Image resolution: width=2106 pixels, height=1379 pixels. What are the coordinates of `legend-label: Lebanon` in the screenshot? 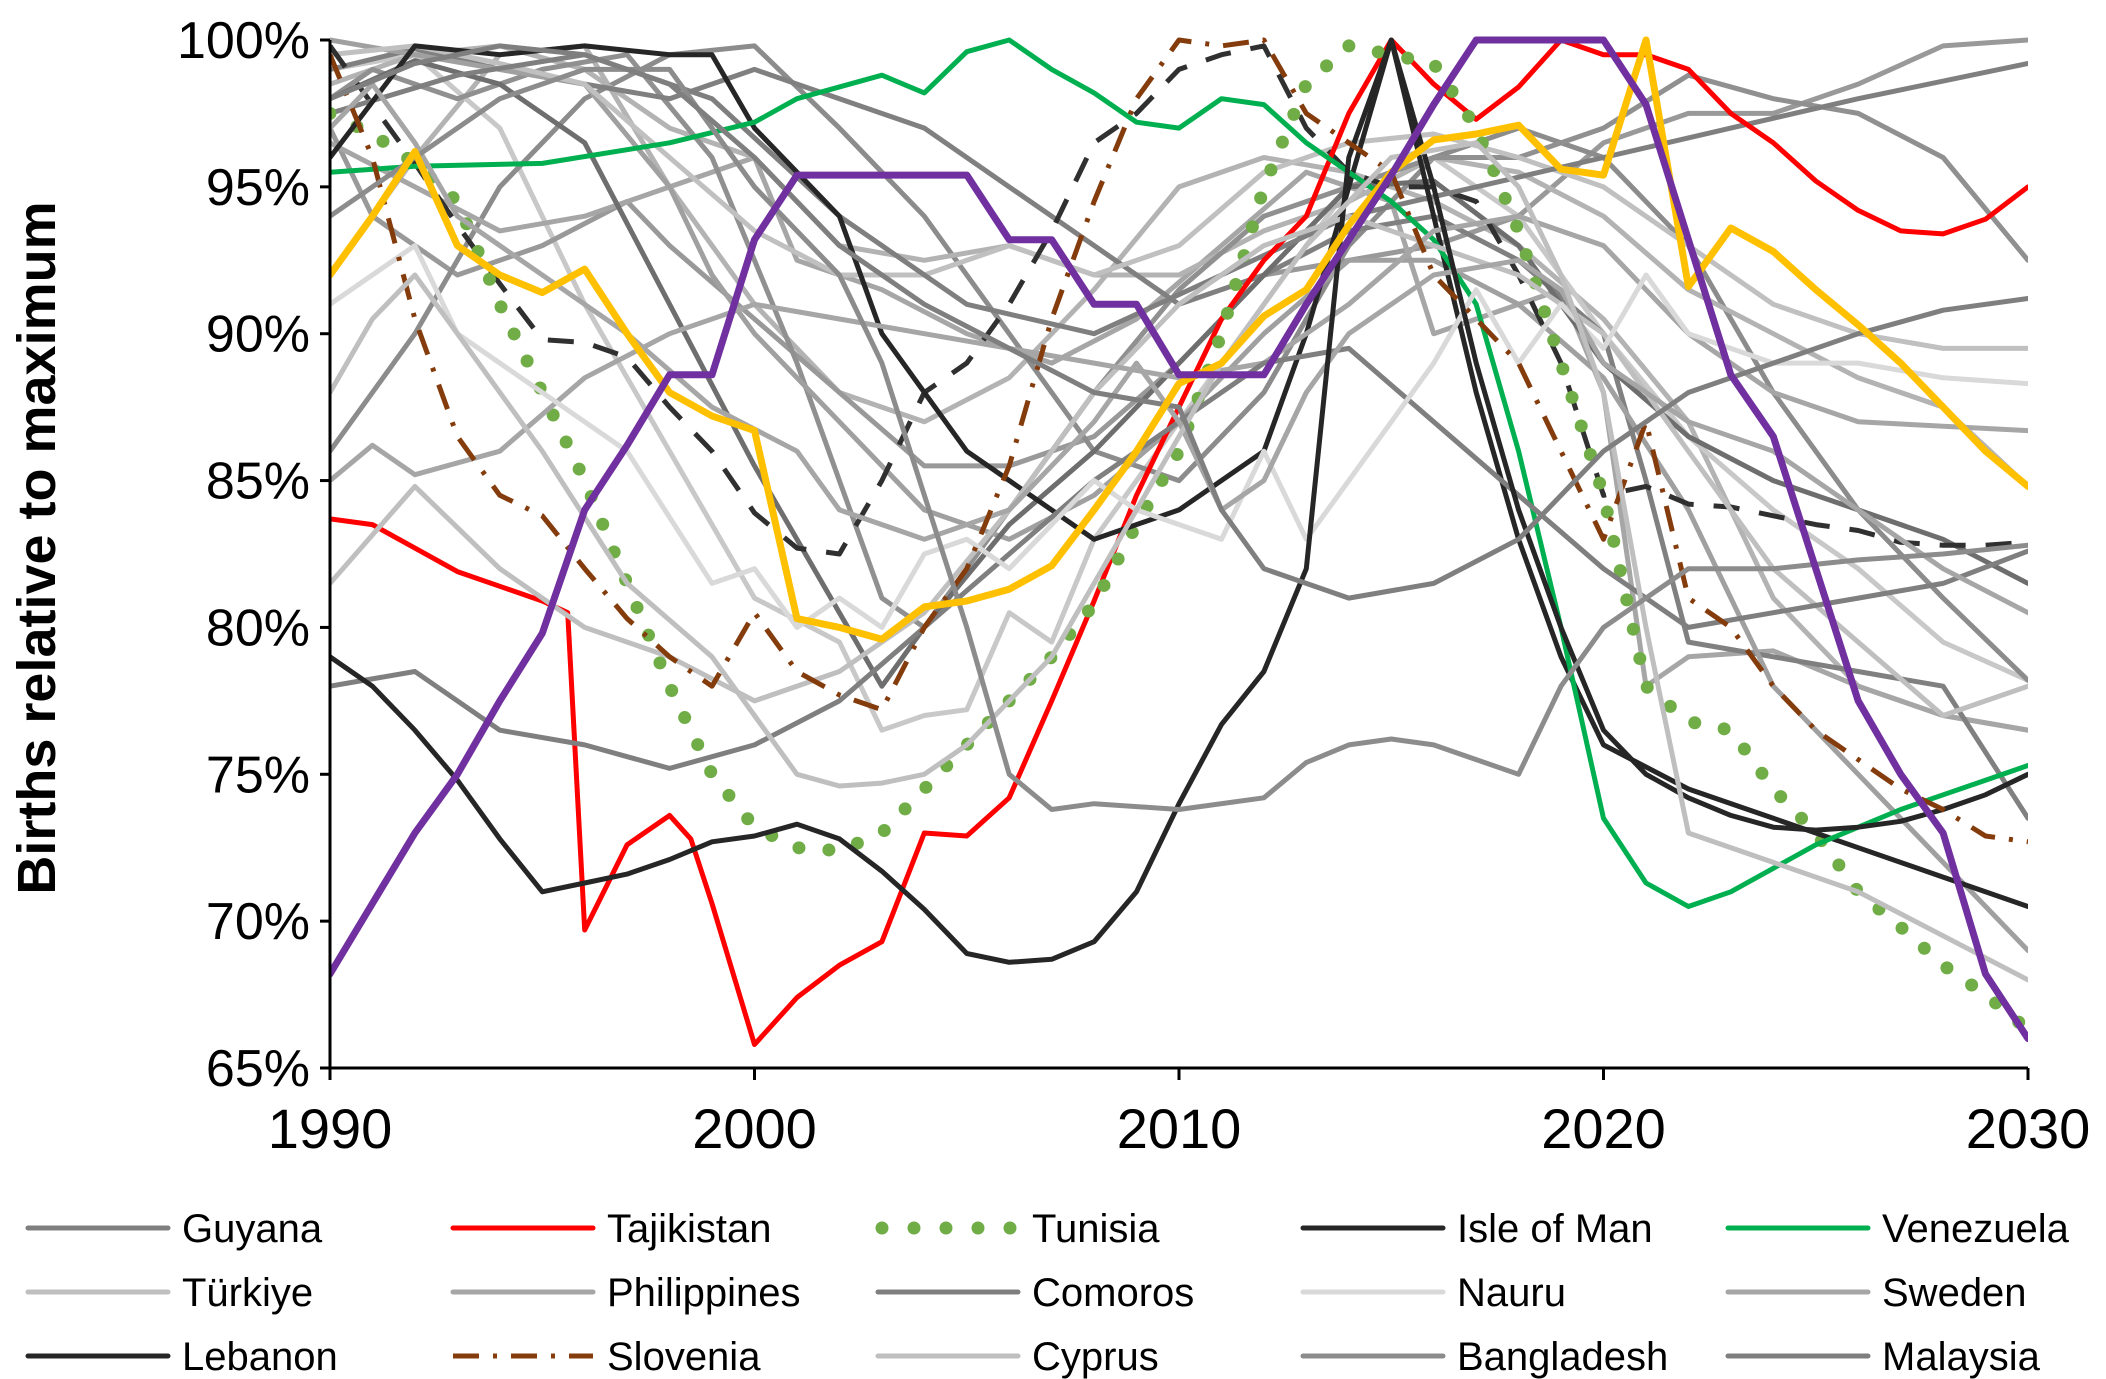 It's located at (260, 1357).